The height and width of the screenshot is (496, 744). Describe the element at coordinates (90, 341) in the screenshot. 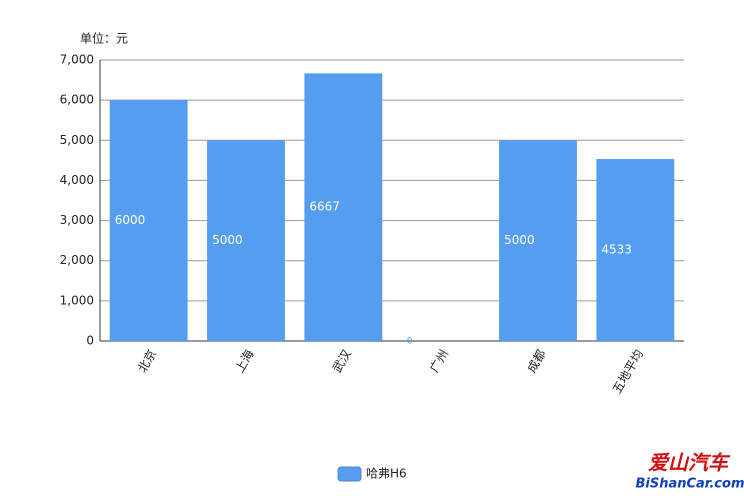

I see `y-tick-label: 0` at that location.